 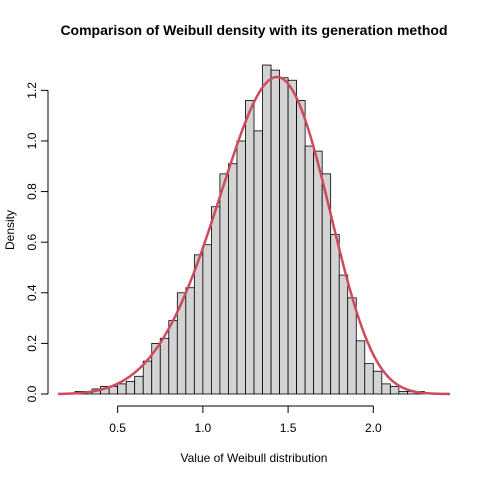 What do you see at coordinates (10, 230) in the screenshot?
I see `y-axis-label: Density` at bounding box center [10, 230].